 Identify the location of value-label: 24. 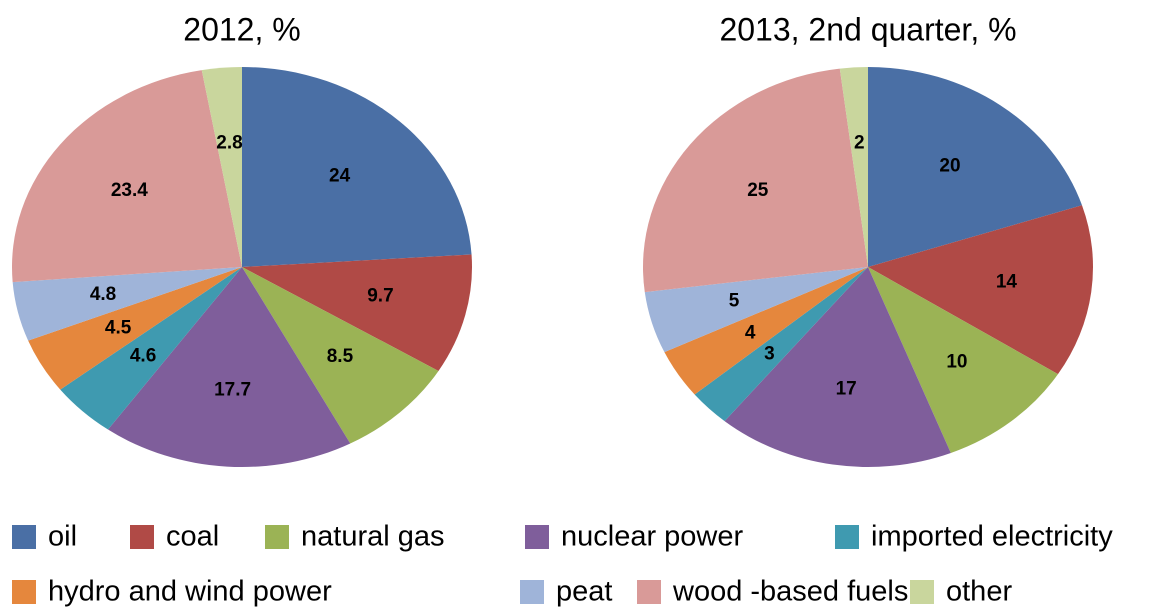
(340, 176).